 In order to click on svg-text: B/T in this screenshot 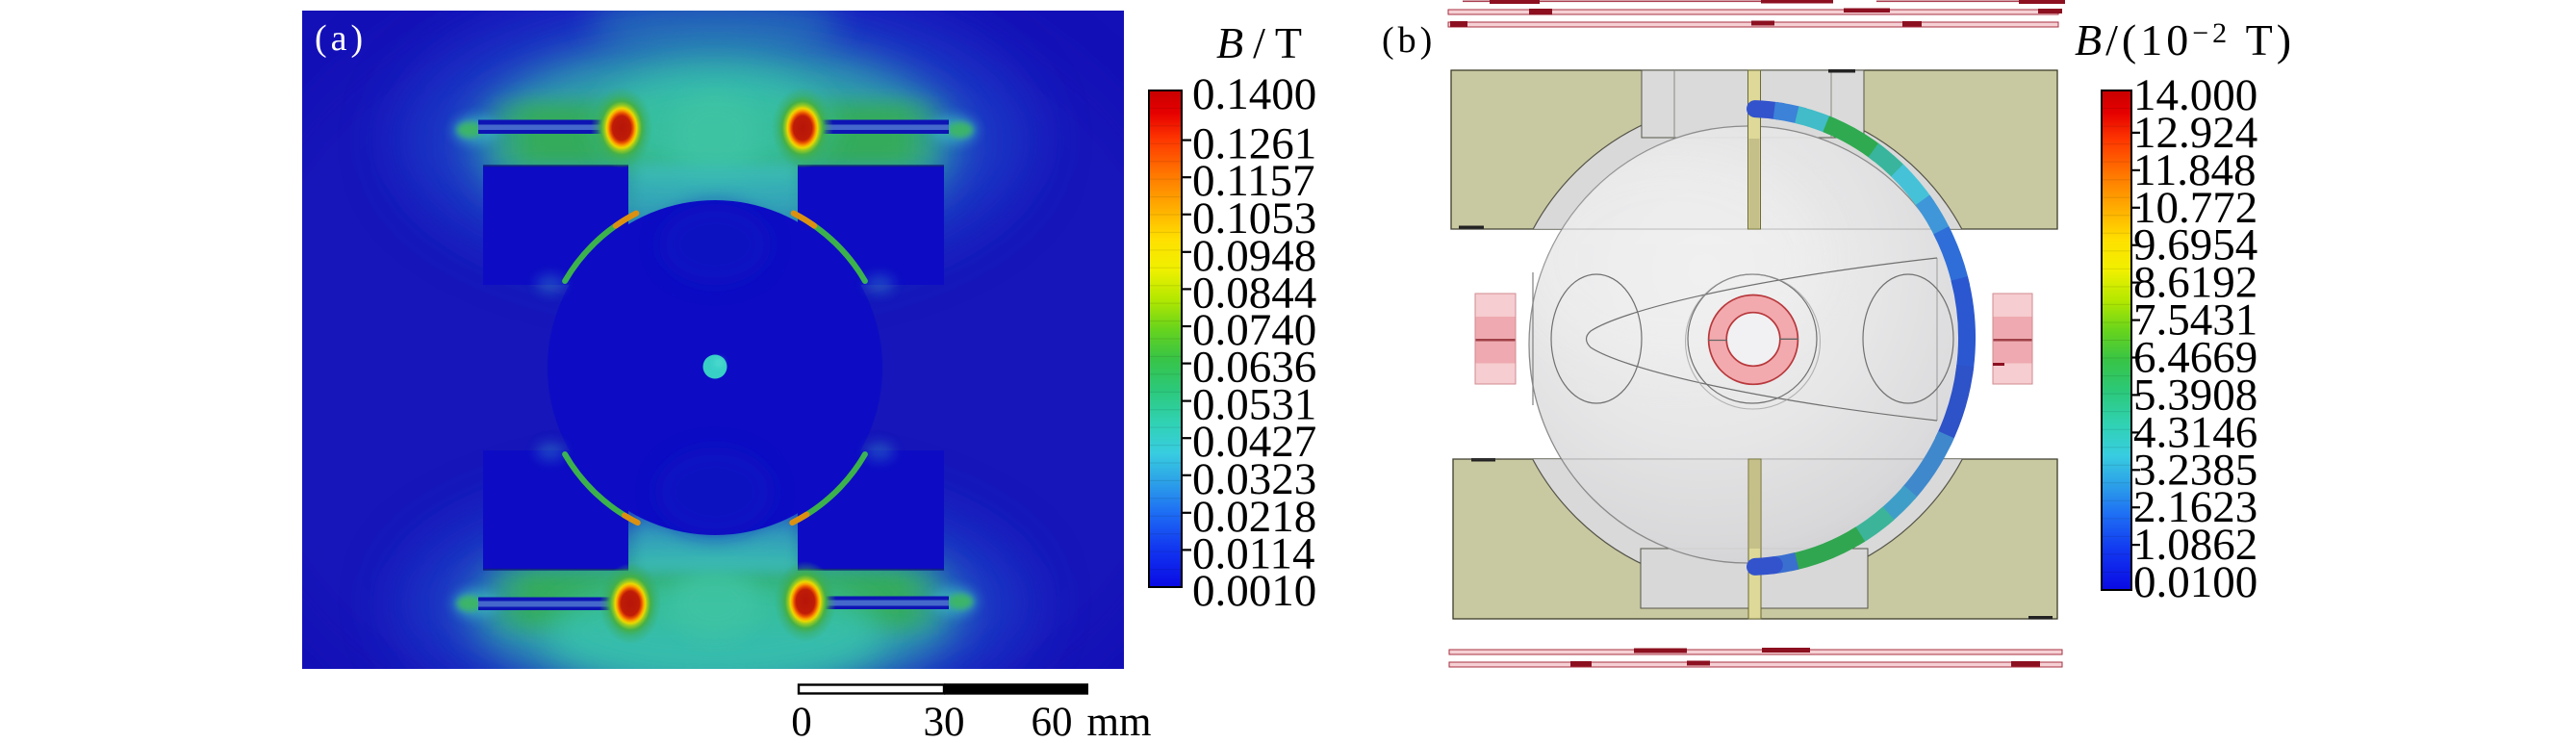, I will do `click(1264, 43)`.